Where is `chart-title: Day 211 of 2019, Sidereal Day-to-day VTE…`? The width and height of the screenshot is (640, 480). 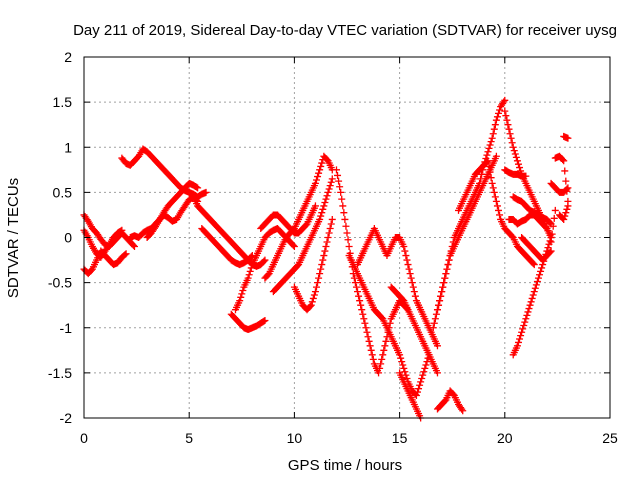
chart-title: Day 211 of 2019, Sidereal Day-to-day VTE… is located at coordinates (345, 30).